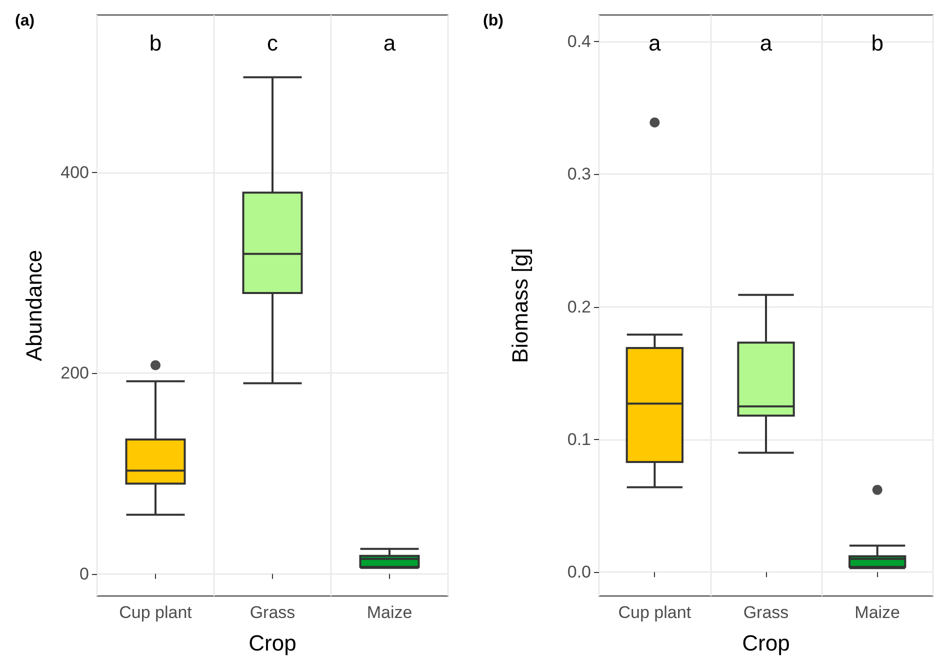 The image size is (935, 663). I want to click on y-axis-title: Abundance, so click(34, 306).